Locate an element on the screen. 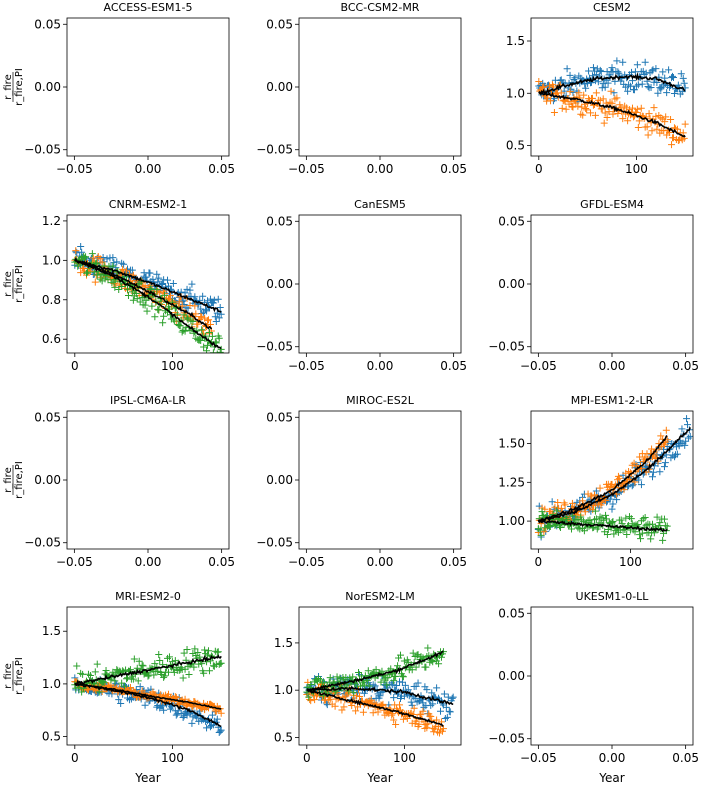 This screenshot has height=785, width=702. y-tick-label: 0.00 is located at coordinates (511, 284).